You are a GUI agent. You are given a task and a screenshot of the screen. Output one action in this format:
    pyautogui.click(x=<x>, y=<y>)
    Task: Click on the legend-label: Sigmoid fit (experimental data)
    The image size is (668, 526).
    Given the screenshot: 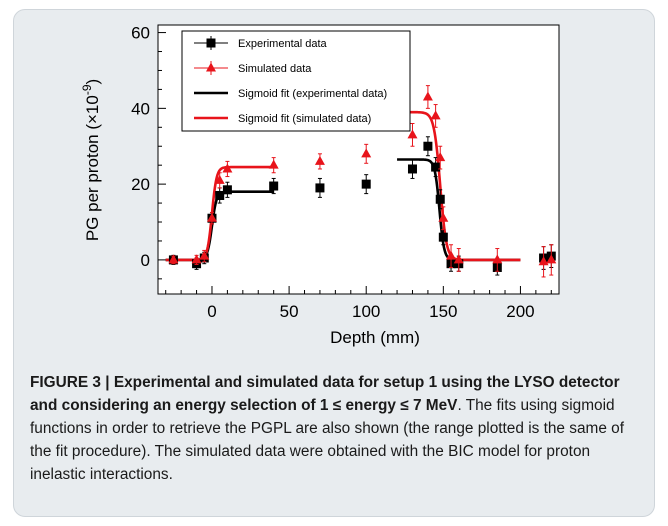 What is the action you would take?
    pyautogui.click(x=312, y=94)
    